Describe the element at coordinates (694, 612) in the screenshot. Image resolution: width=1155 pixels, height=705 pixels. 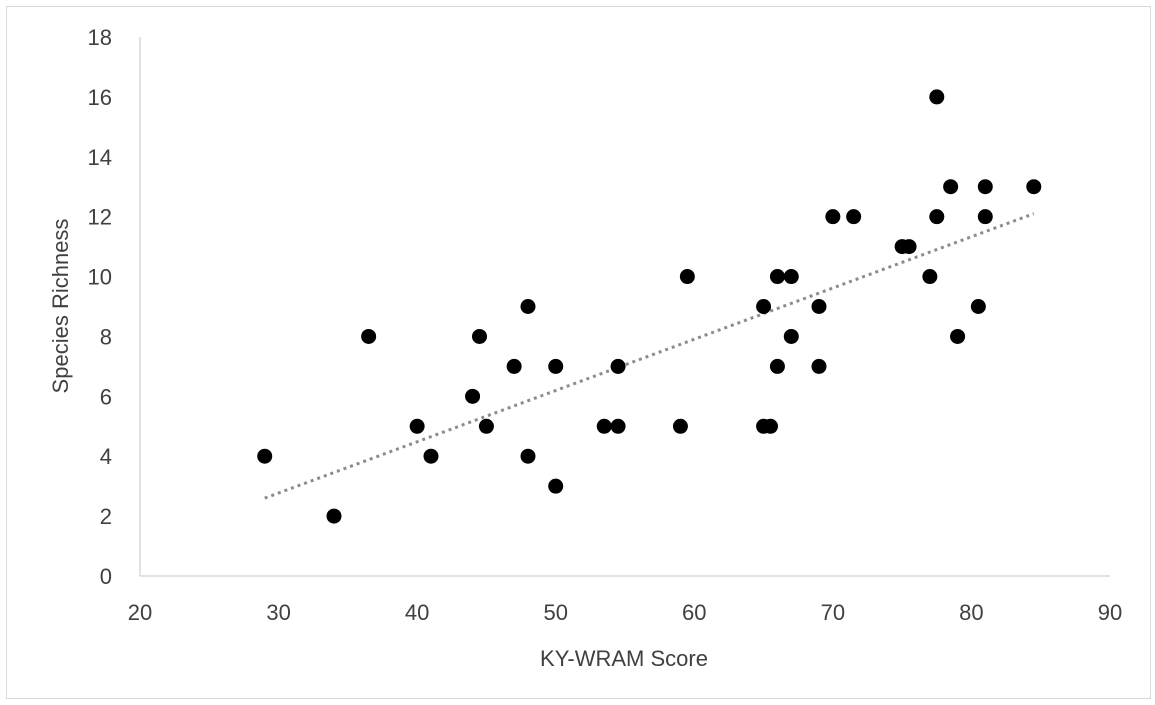
I see `x-tick-label: 60` at that location.